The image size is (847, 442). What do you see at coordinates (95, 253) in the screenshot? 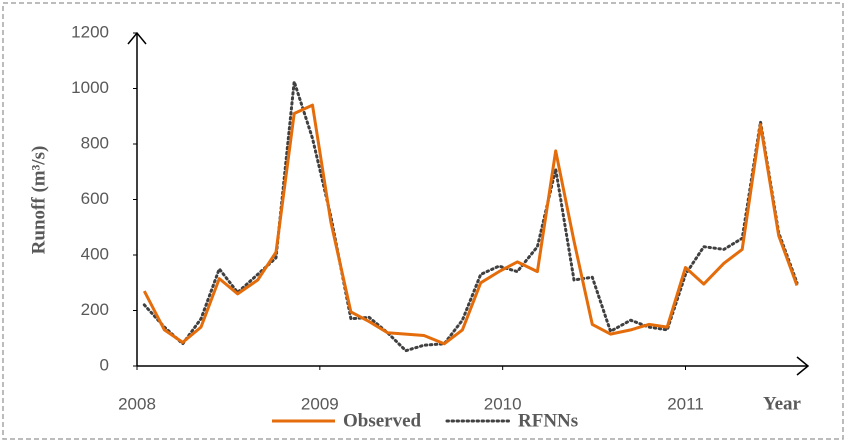
I see `y-tick-label: 400` at bounding box center [95, 253].